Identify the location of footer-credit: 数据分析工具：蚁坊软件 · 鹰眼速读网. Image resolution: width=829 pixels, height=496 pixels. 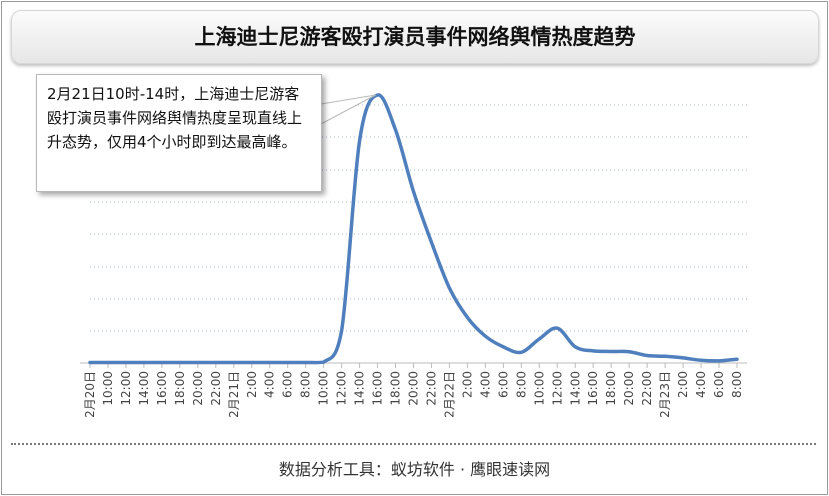
(414, 469).